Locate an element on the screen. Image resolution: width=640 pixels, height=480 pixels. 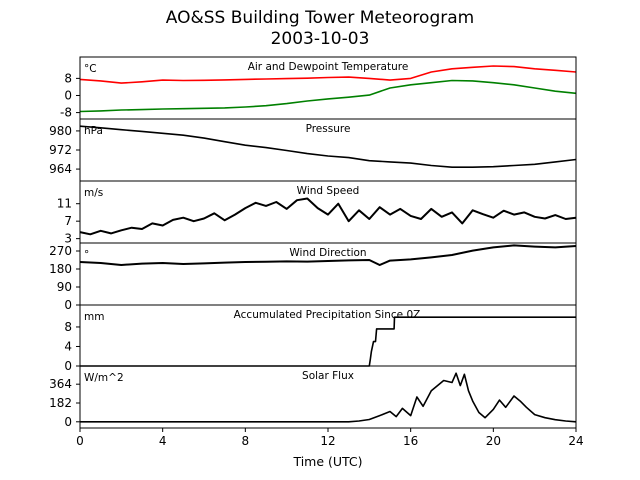
x-tick-label: 20 is located at coordinates (493, 441).